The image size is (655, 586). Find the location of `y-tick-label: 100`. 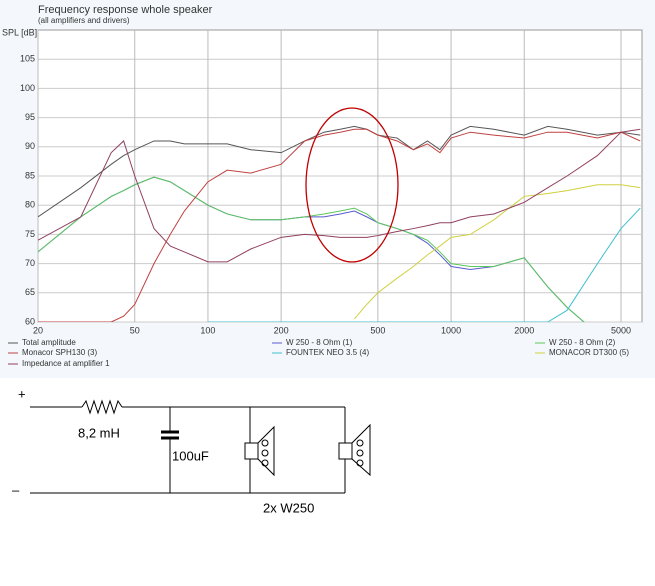

y-tick-label: 100 is located at coordinates (27, 88).